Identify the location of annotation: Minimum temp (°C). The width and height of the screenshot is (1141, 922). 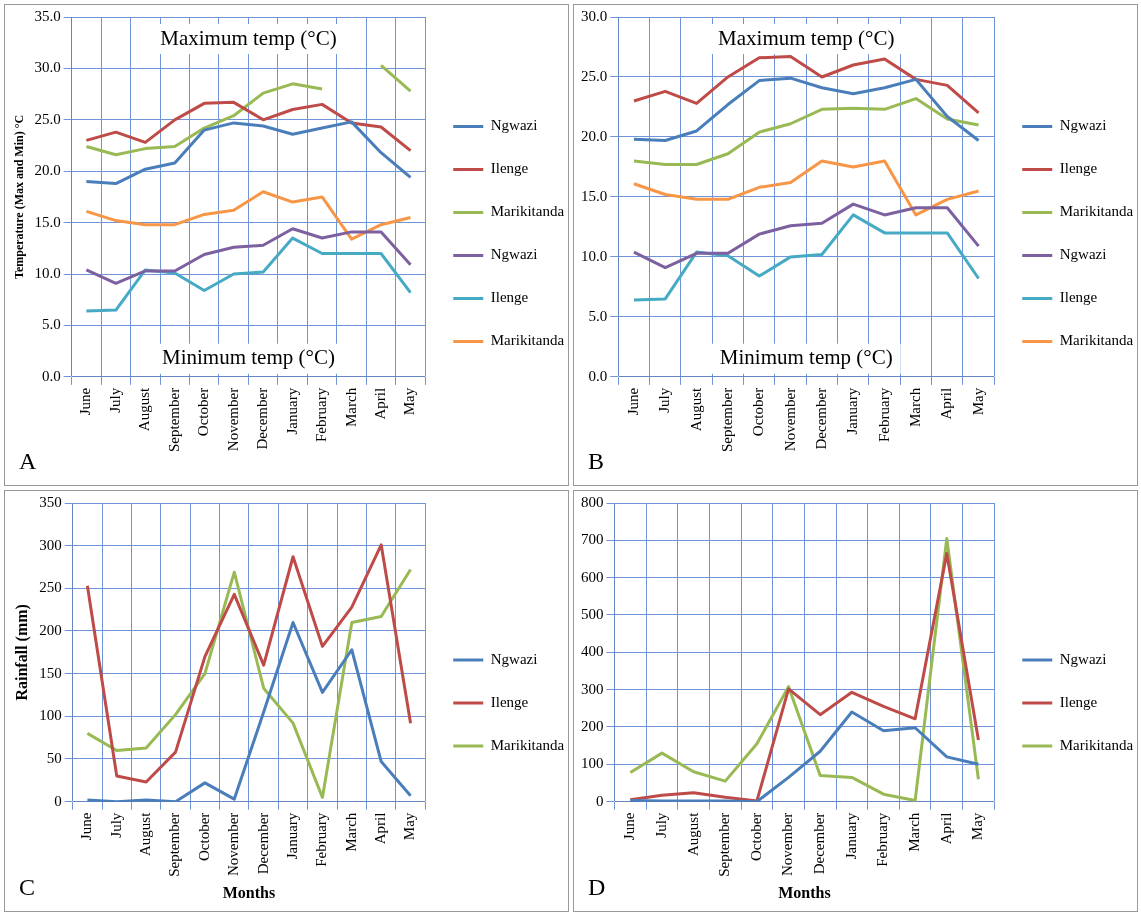
(248, 357).